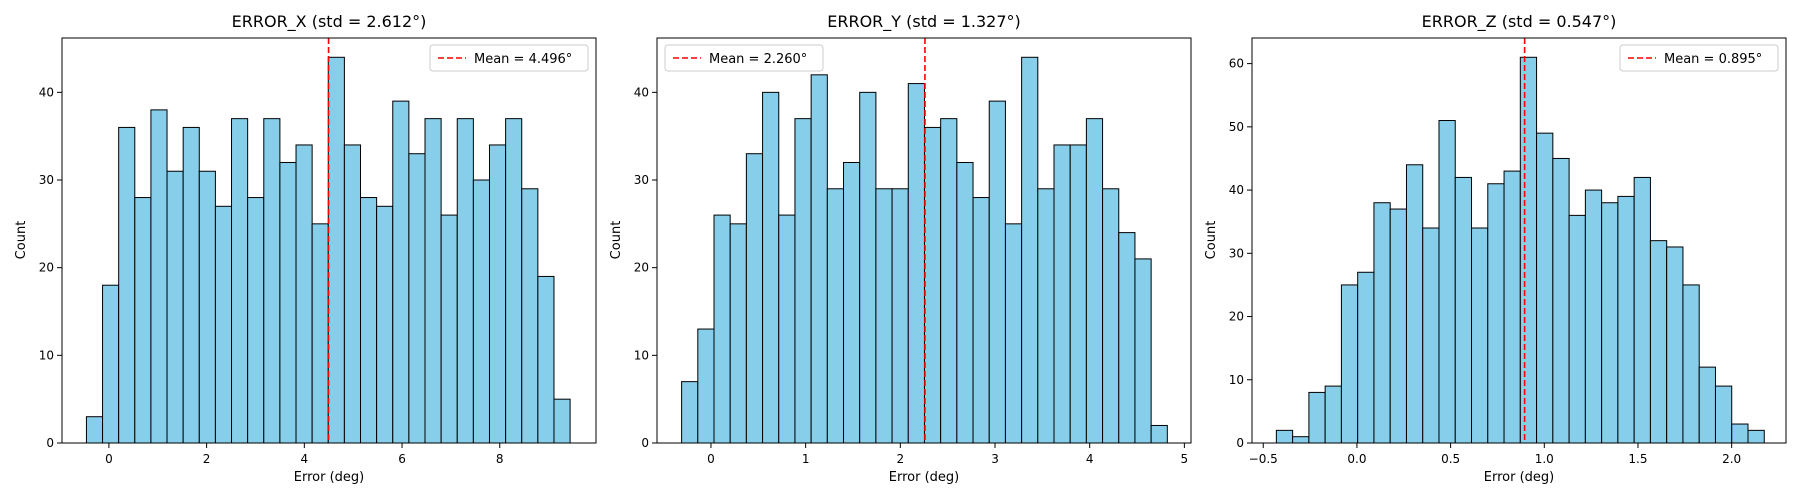  I want to click on x-tick-label: 2.0, so click(1731, 459).